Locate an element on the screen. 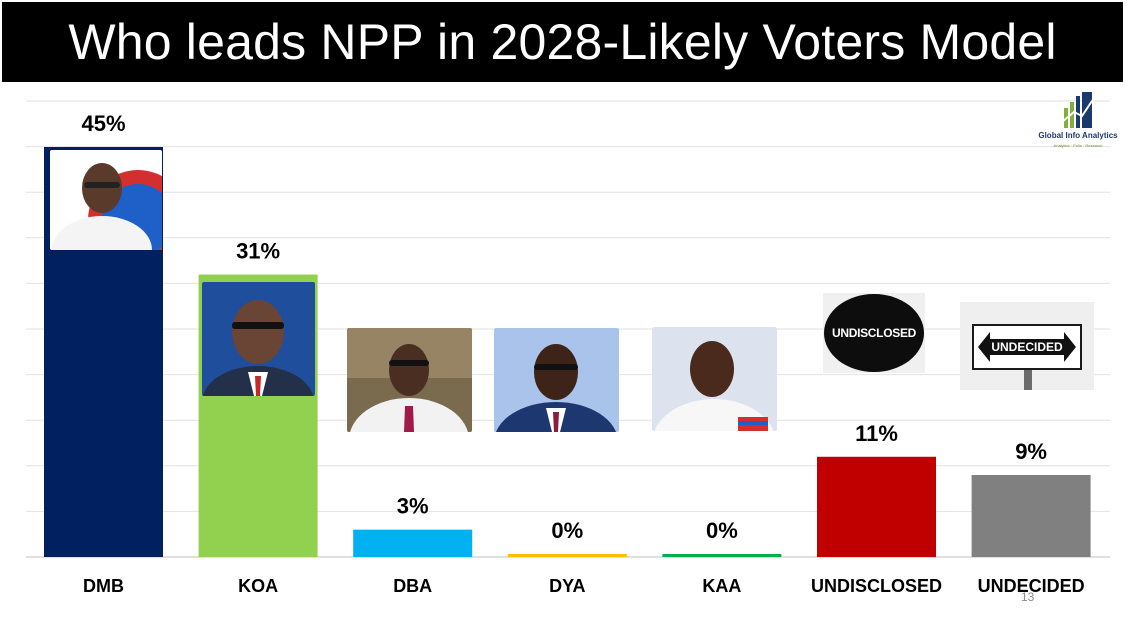 Image resolution: width=1127 pixels, height=630 pixels. category-label-dya: DYA is located at coordinates (567, 586).